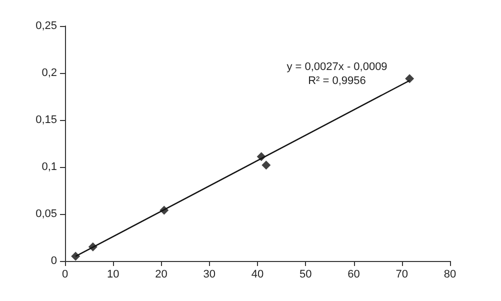  What do you see at coordinates (46, 120) in the screenshot?
I see `y-tick-label: 0,15` at bounding box center [46, 120].